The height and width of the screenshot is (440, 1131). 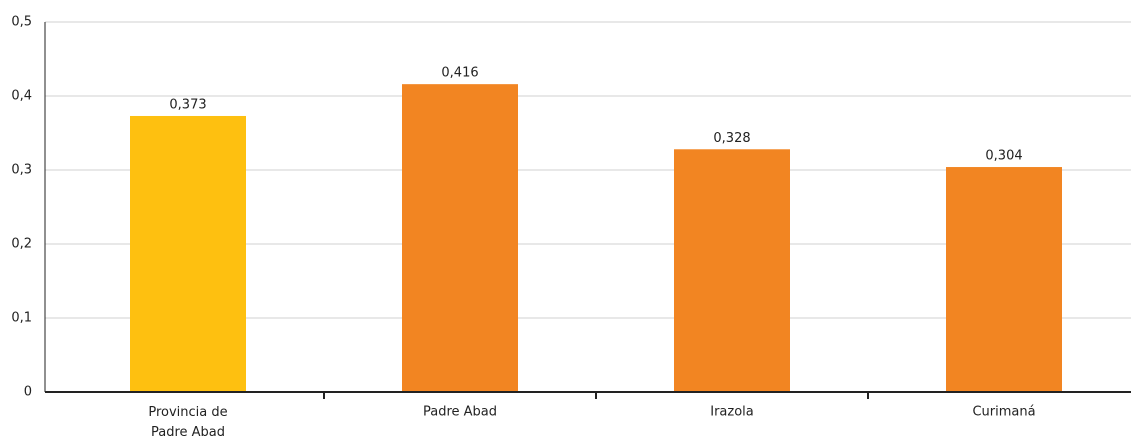 What do you see at coordinates (21, 318) in the screenshot?
I see `y-tick-label: 0,1` at bounding box center [21, 318].